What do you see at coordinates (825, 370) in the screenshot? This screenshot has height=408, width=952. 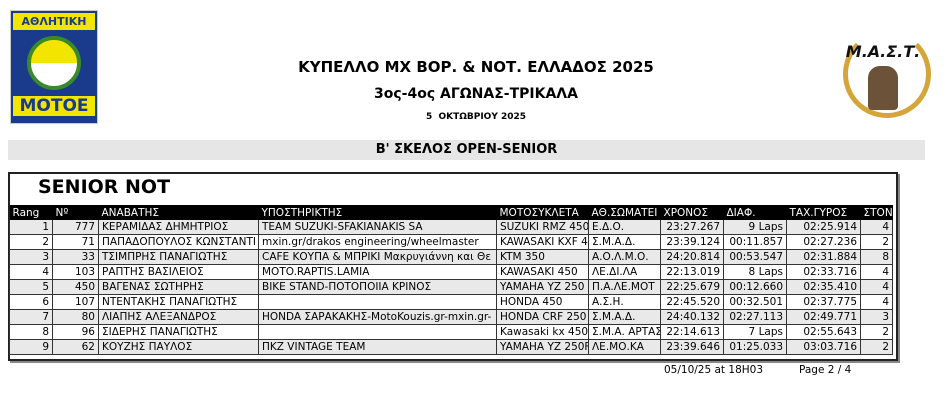 I see `page-number: Page 2 / 4` at bounding box center [825, 370].